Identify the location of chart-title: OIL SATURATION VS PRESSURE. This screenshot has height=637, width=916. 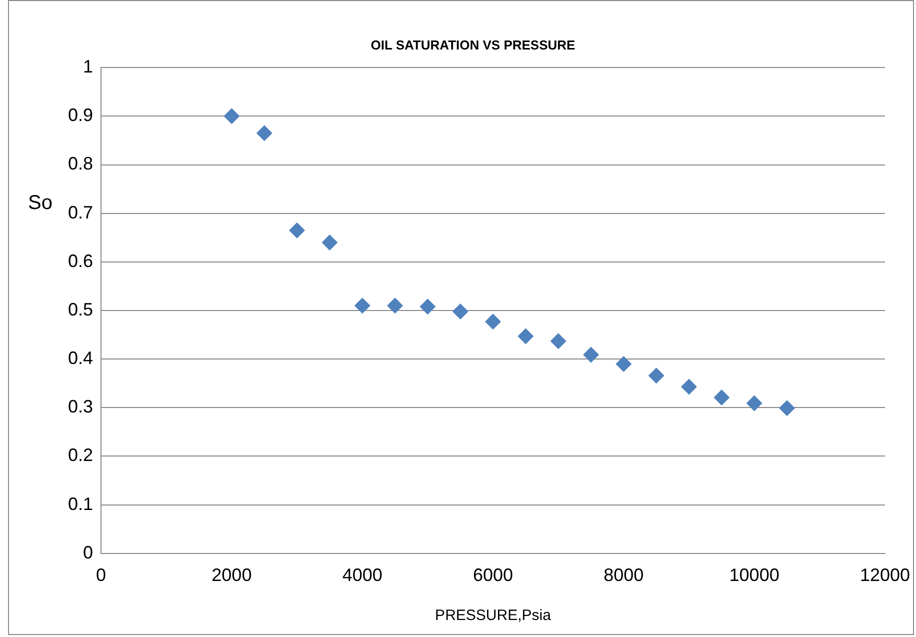
(473, 44).